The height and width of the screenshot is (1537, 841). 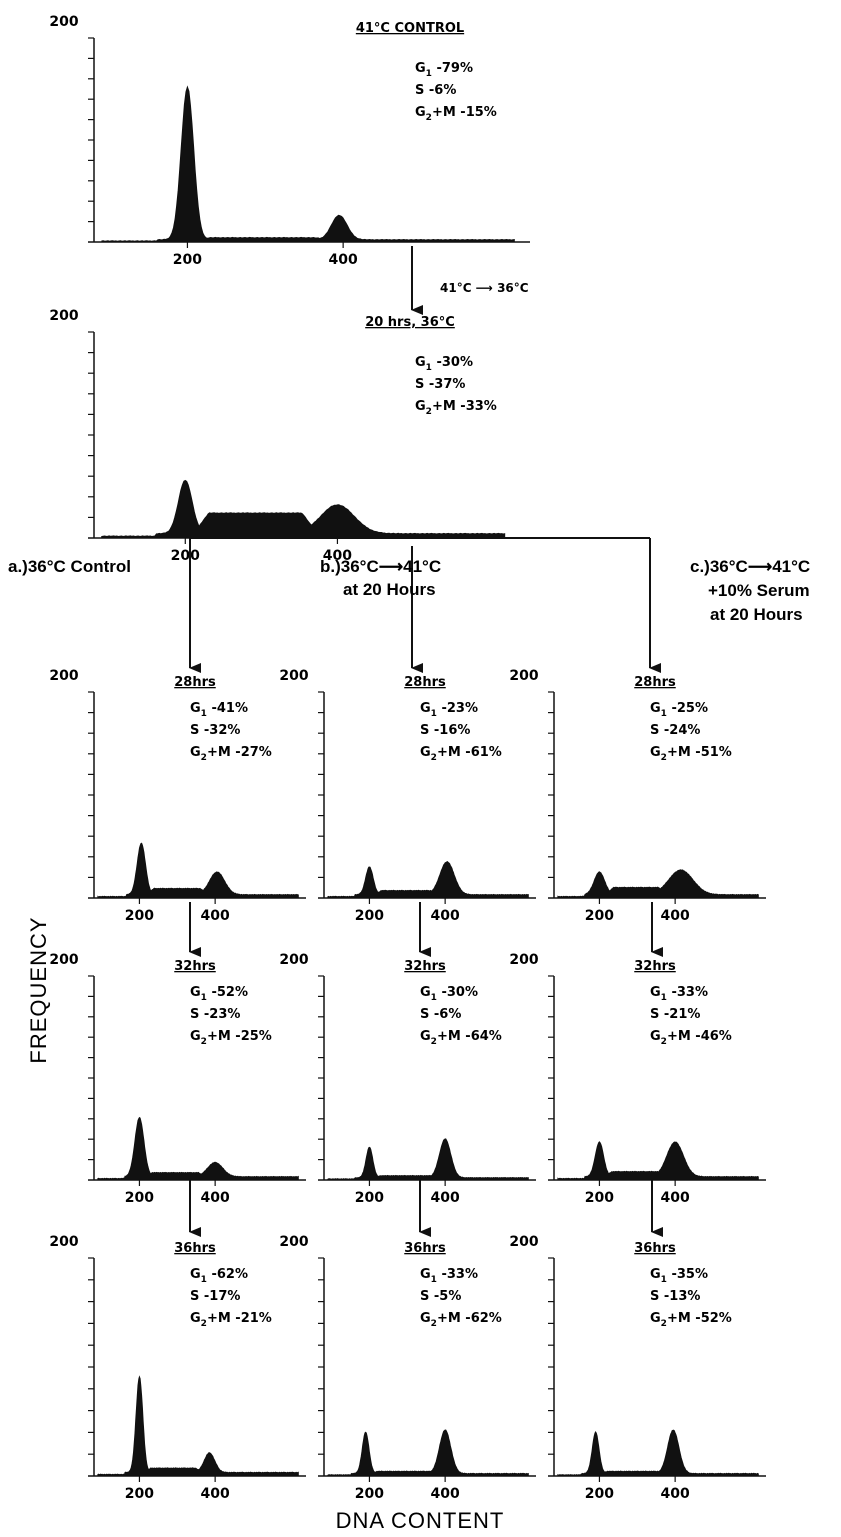 I want to click on phase-stat-s: S -23%, so click(x=215, y=1014).